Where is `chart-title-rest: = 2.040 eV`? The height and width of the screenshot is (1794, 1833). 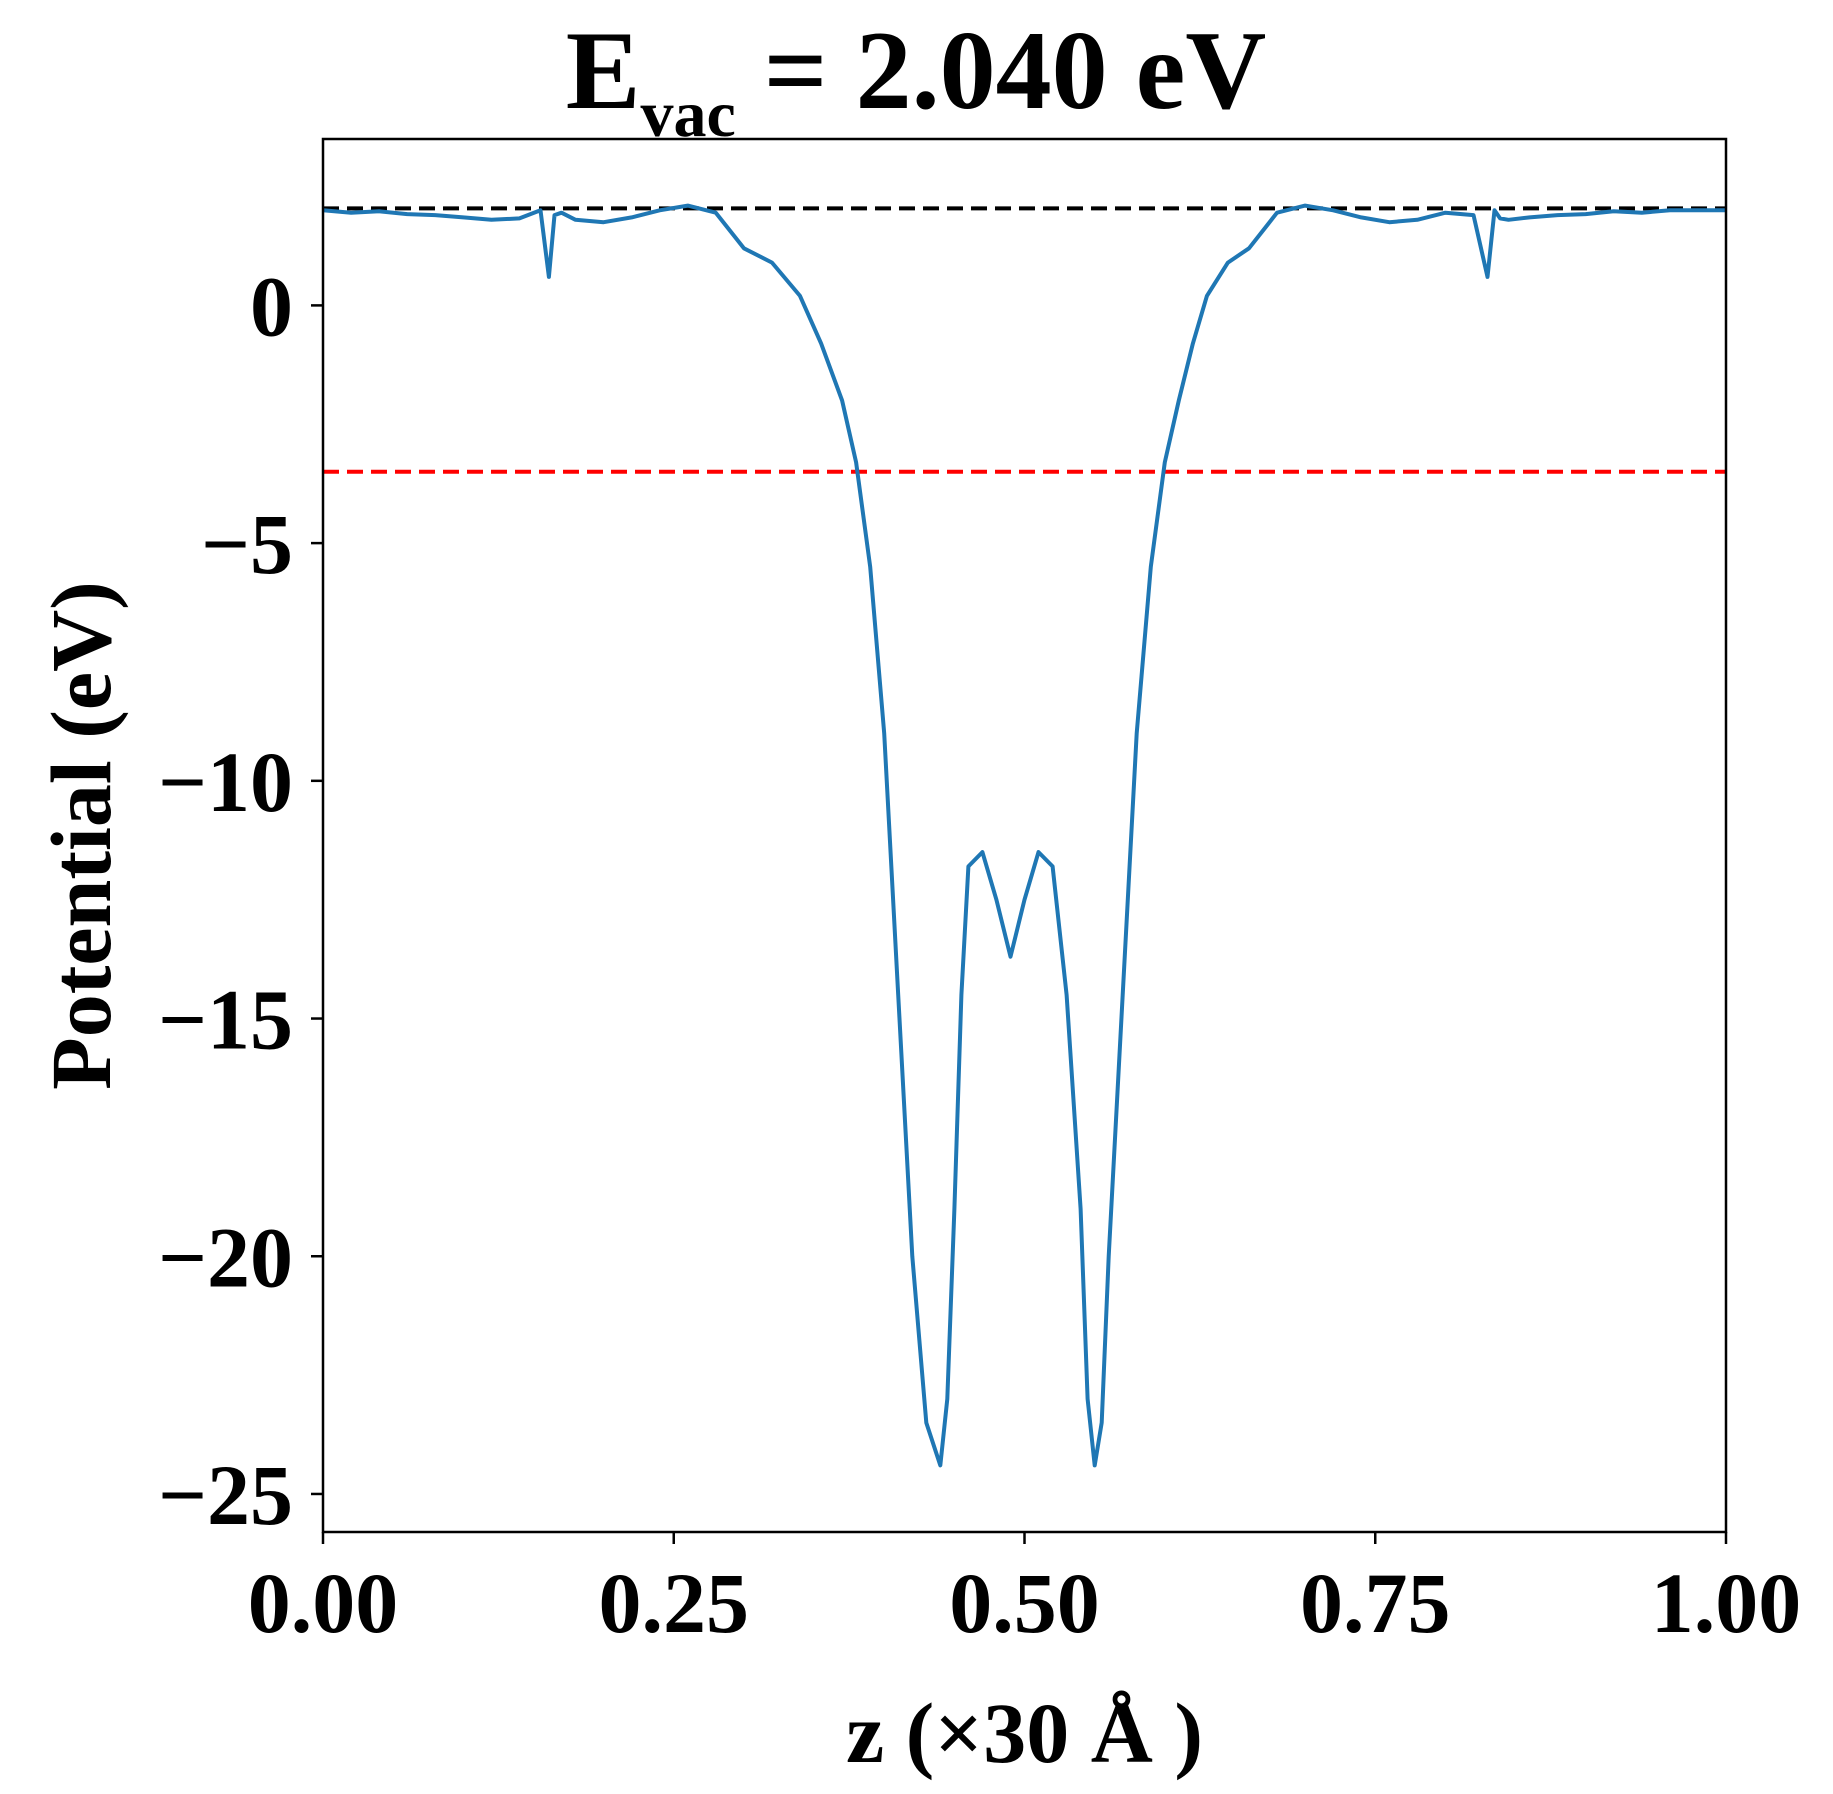
chart-title-rest: = 2.040 eV is located at coordinates (1001, 71).